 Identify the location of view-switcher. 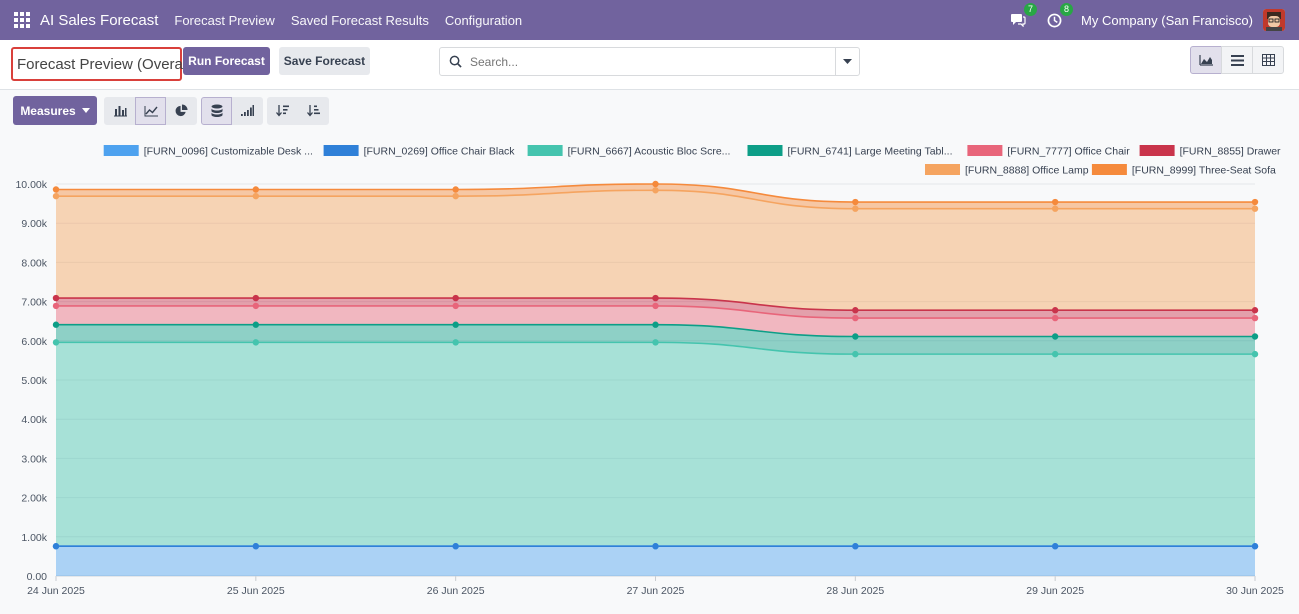
(1237, 60).